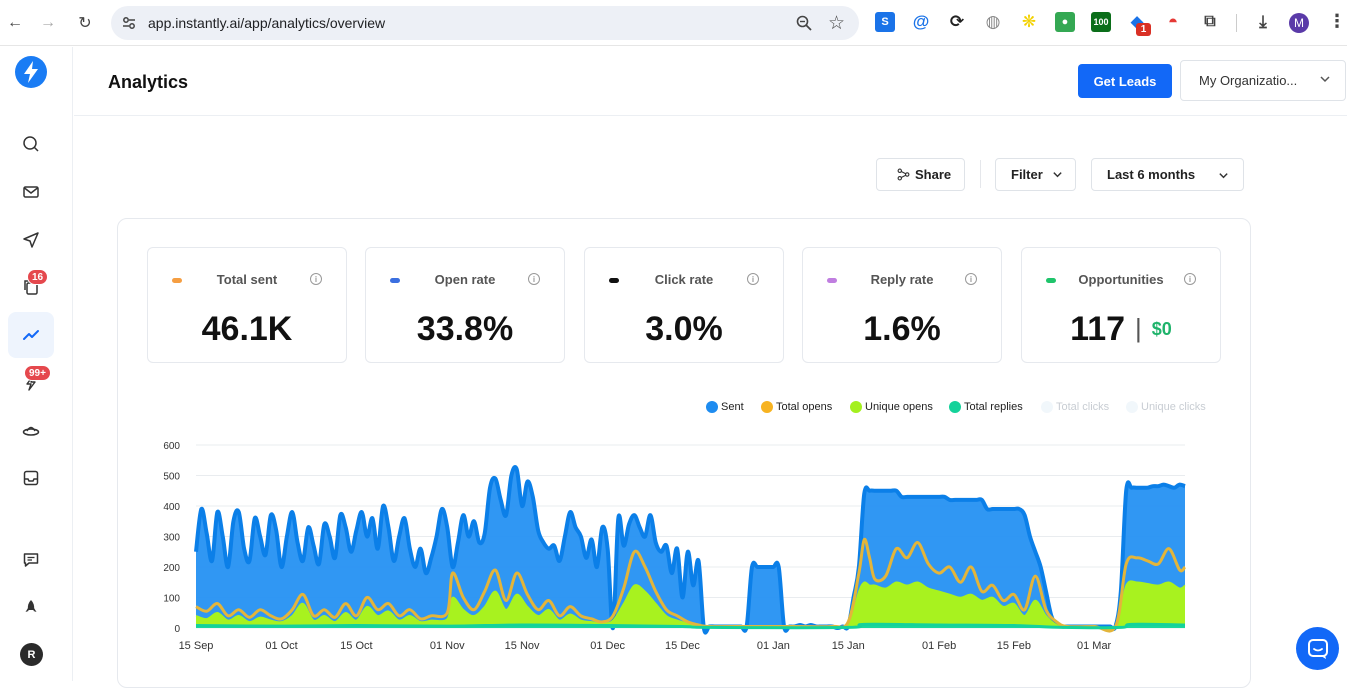 This screenshot has width=1347, height=688. What do you see at coordinates (129, 23) in the screenshot?
I see `site-settings-icon` at bounding box center [129, 23].